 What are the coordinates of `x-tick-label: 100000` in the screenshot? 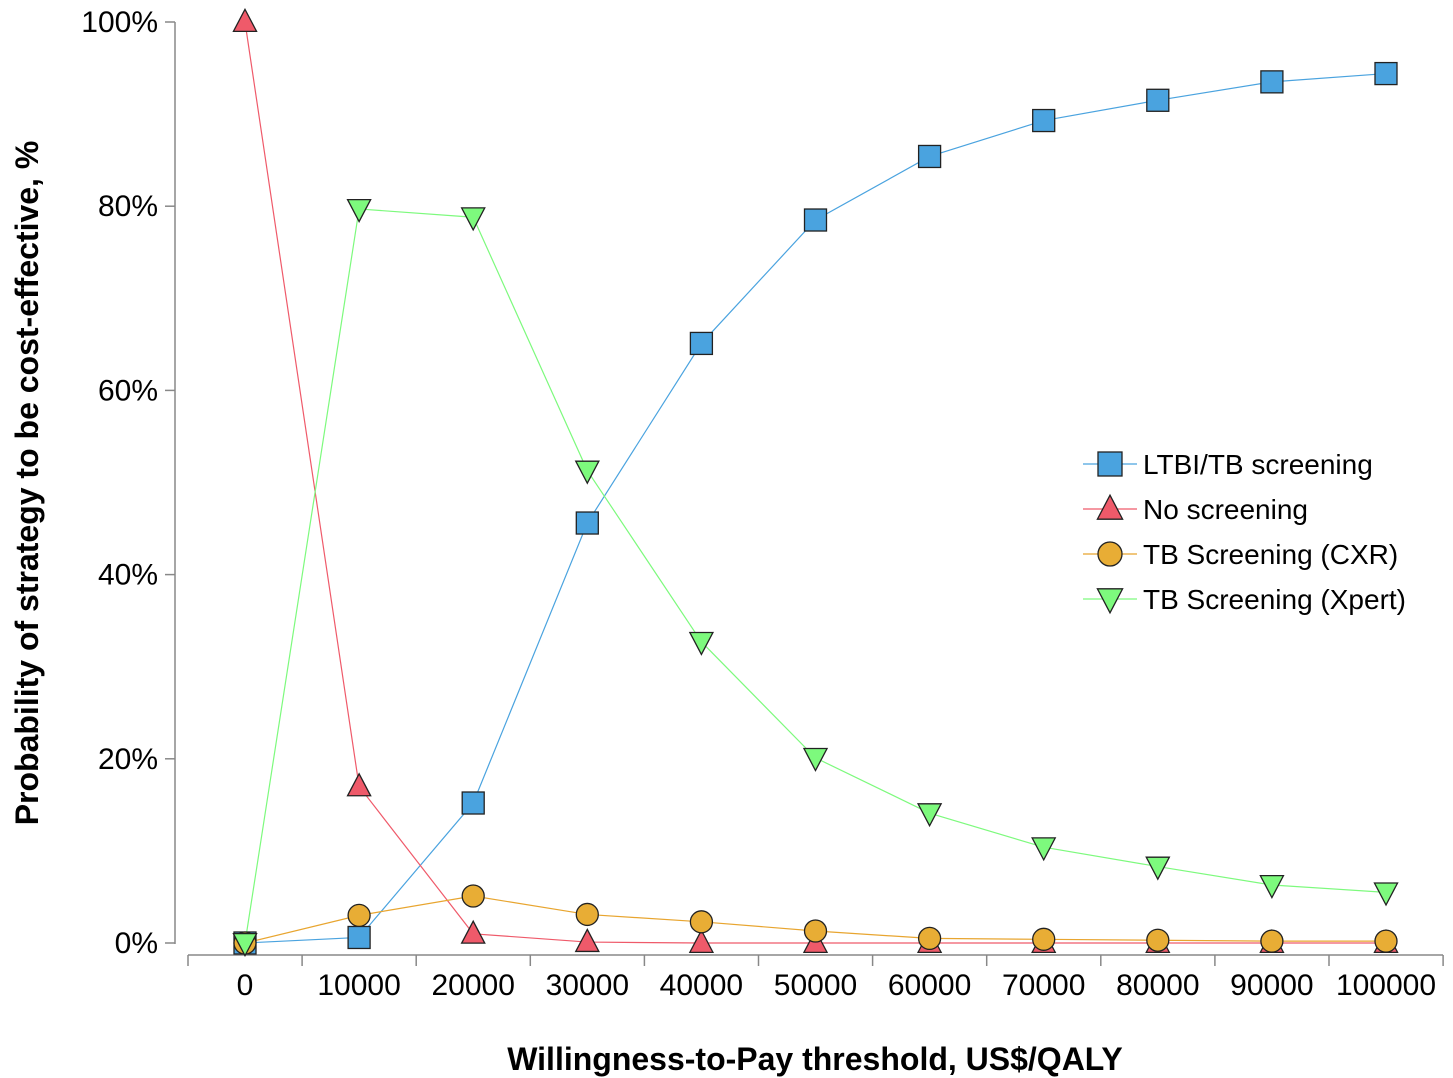 It's located at (1386, 985).